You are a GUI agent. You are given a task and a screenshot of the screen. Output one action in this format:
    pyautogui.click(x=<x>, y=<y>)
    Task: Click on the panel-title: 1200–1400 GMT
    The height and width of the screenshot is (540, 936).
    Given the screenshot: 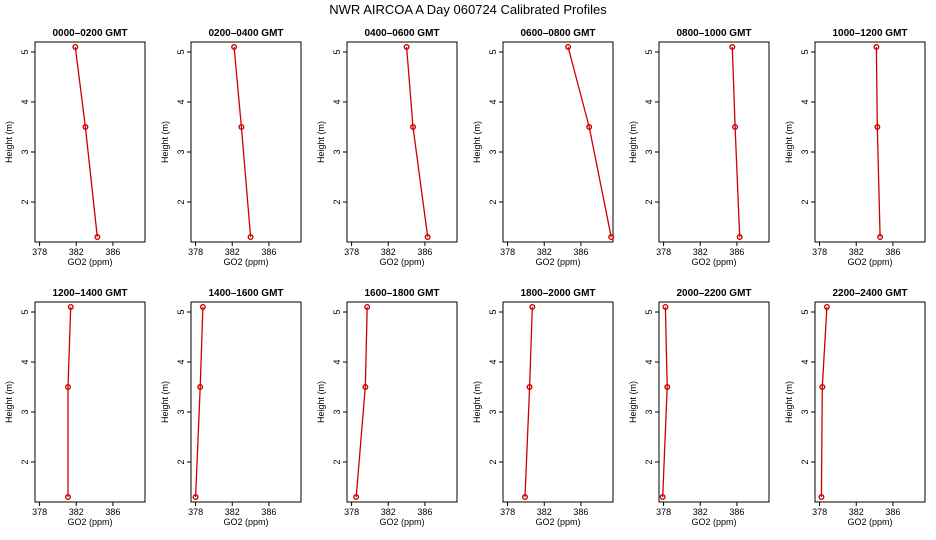 What is the action you would take?
    pyautogui.click(x=89, y=293)
    